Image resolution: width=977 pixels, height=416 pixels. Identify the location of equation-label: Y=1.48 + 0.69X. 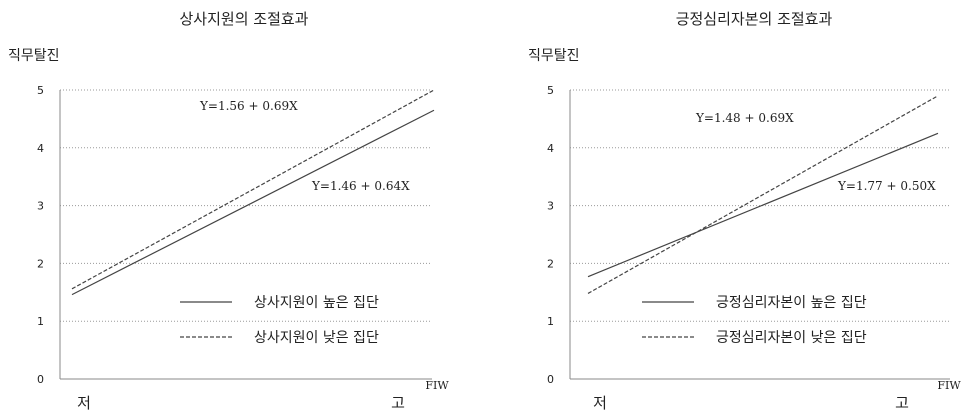
(744, 118).